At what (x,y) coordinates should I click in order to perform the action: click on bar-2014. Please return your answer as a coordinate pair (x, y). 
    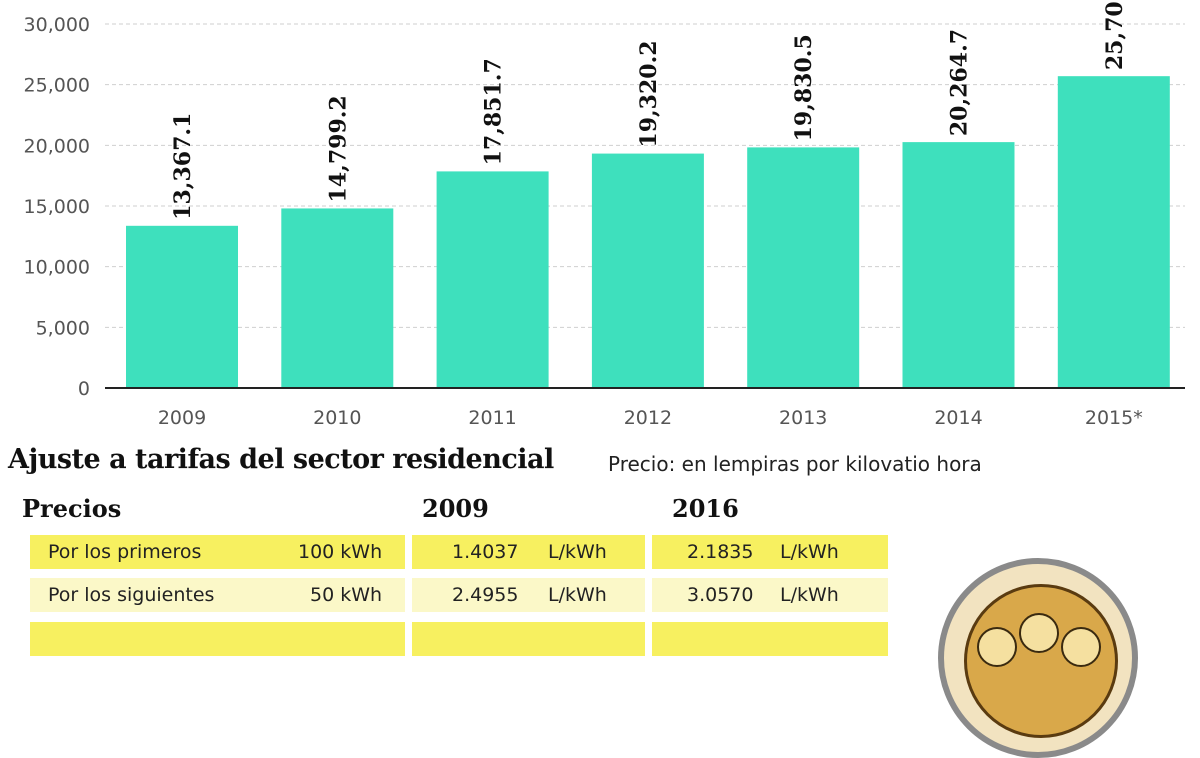
    Looking at the image, I should click on (958, 265).